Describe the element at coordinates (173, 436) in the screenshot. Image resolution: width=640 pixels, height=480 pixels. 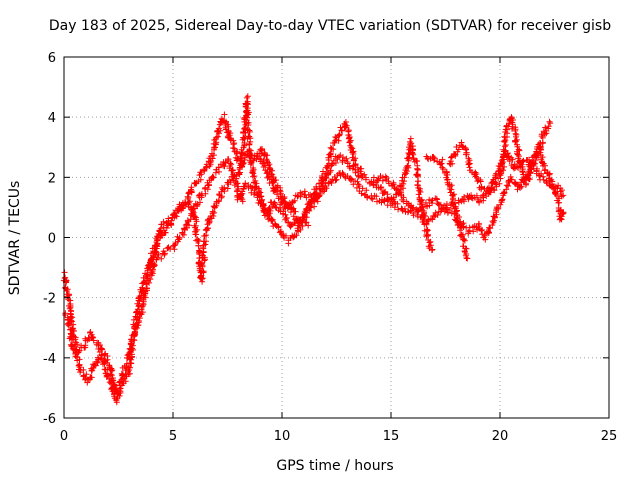
I see `x-tick-label: 5` at that location.